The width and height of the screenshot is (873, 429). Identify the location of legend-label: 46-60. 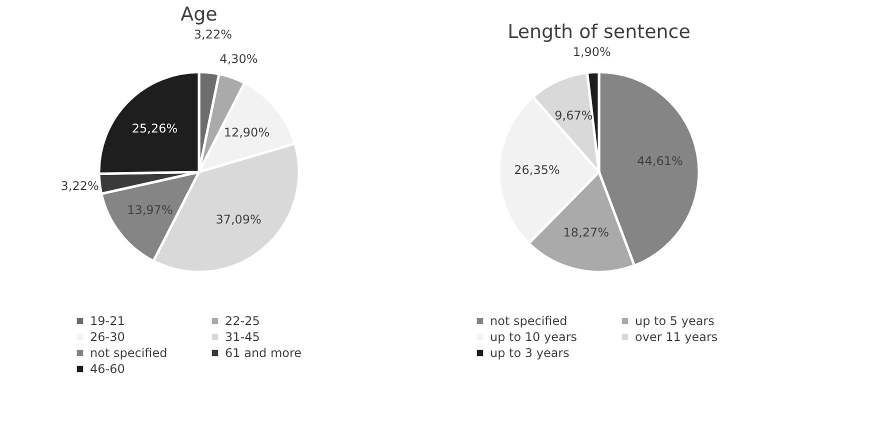
(107, 369).